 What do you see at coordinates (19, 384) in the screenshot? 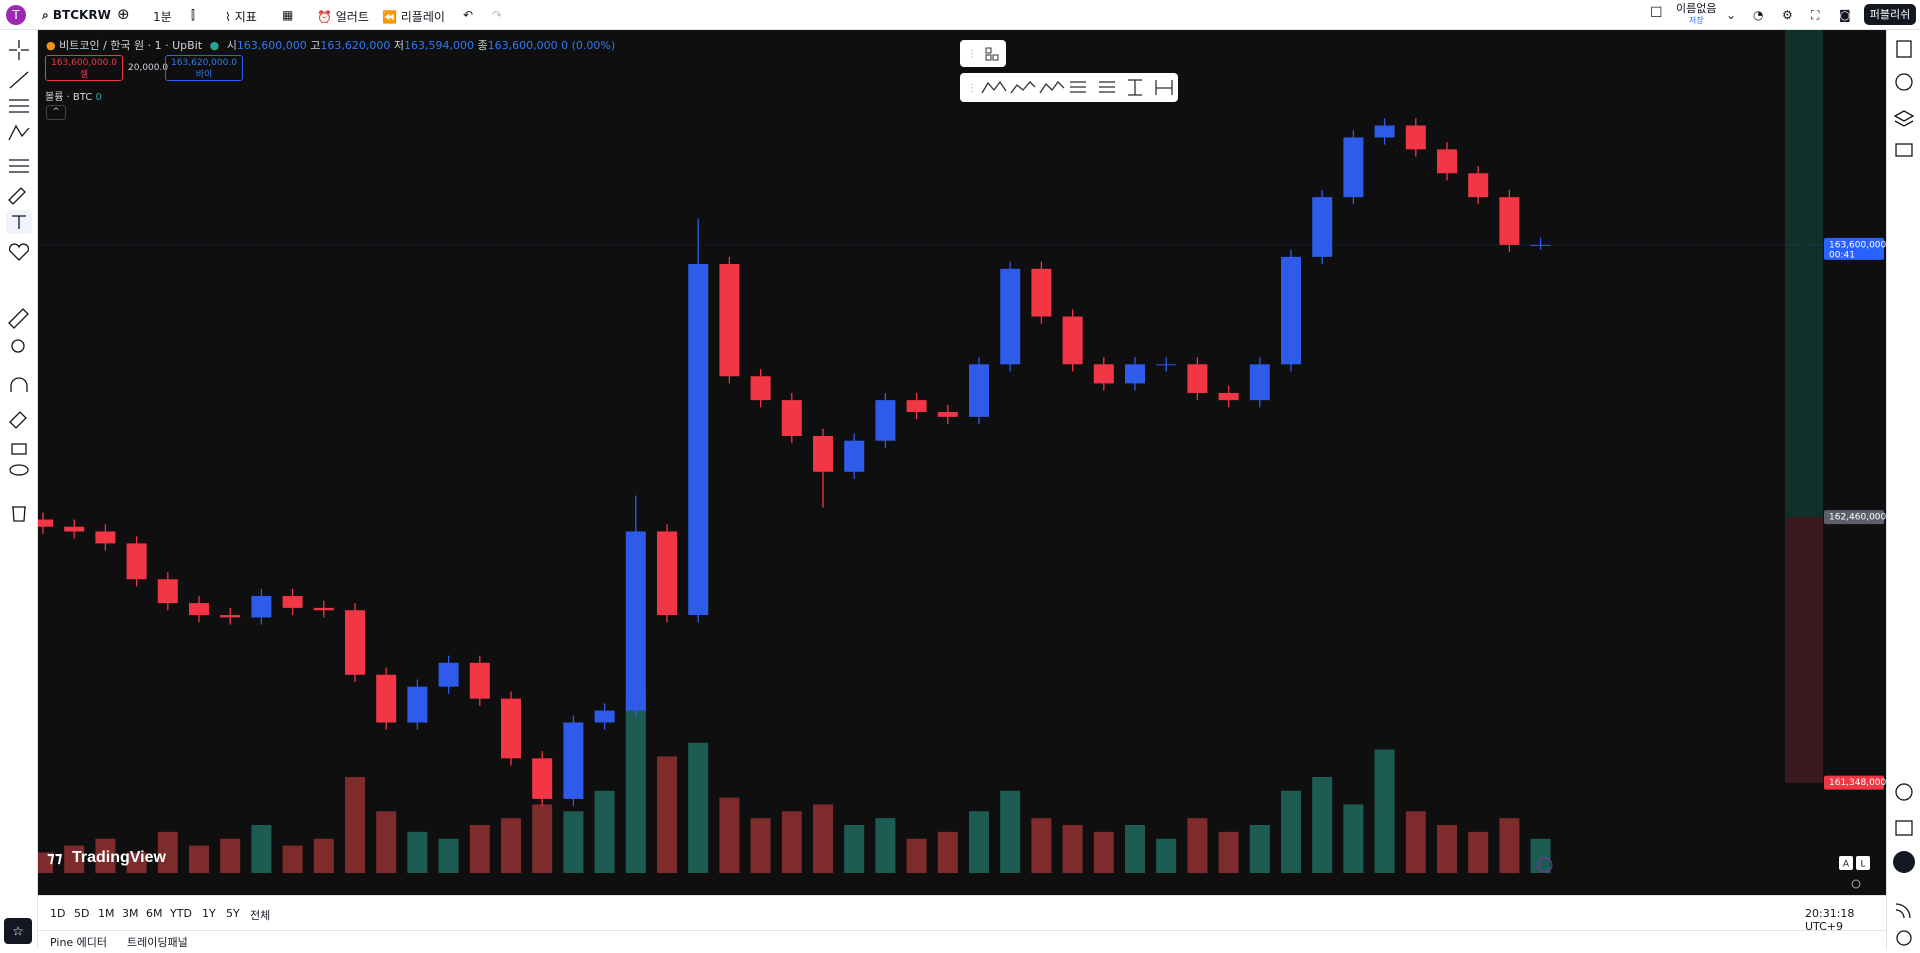
I see `magnet-tool` at bounding box center [19, 384].